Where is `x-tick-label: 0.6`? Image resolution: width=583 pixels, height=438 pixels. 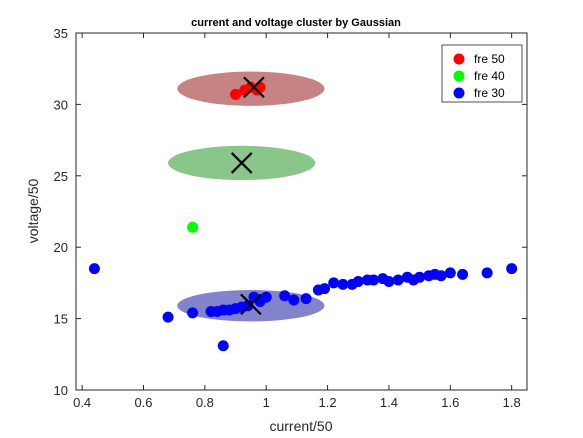
x-tick-label: 0.6 is located at coordinates (143, 402).